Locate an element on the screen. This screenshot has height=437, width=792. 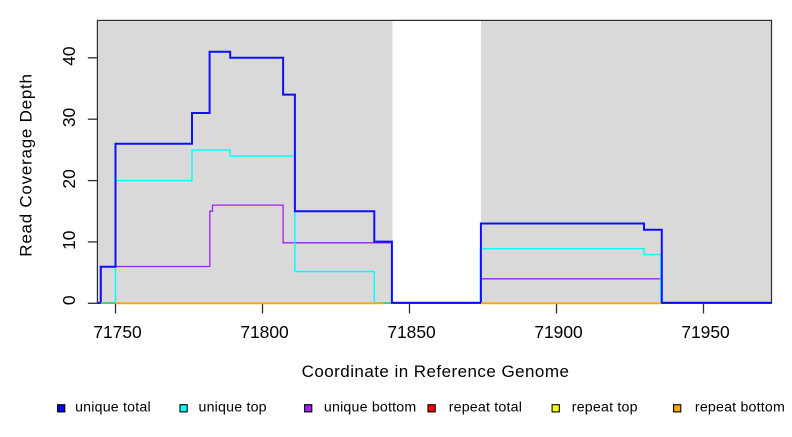
svg-text: repeat total is located at coordinates (485, 407).